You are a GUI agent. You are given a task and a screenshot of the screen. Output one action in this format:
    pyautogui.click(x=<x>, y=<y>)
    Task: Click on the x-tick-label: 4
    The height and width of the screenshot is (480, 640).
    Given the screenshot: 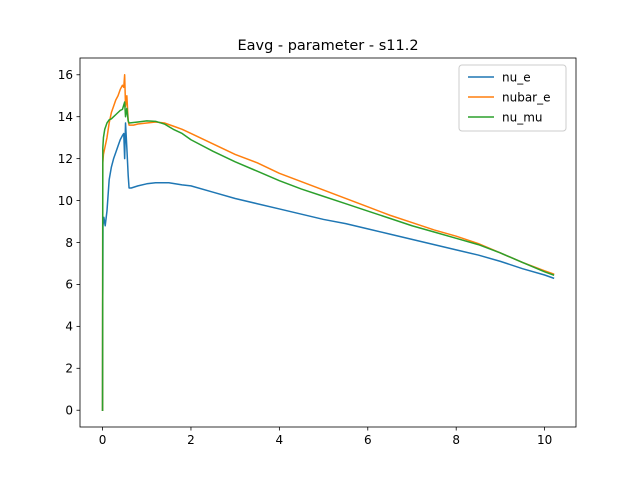 What is the action you would take?
    pyautogui.click(x=280, y=440)
    